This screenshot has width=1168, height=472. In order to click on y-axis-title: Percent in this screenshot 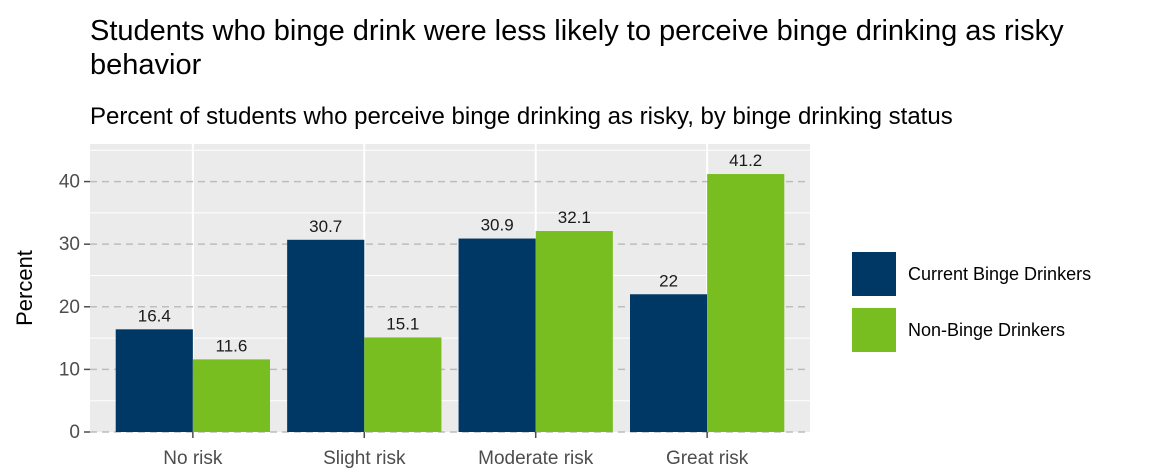, I will do `click(24, 288)`.